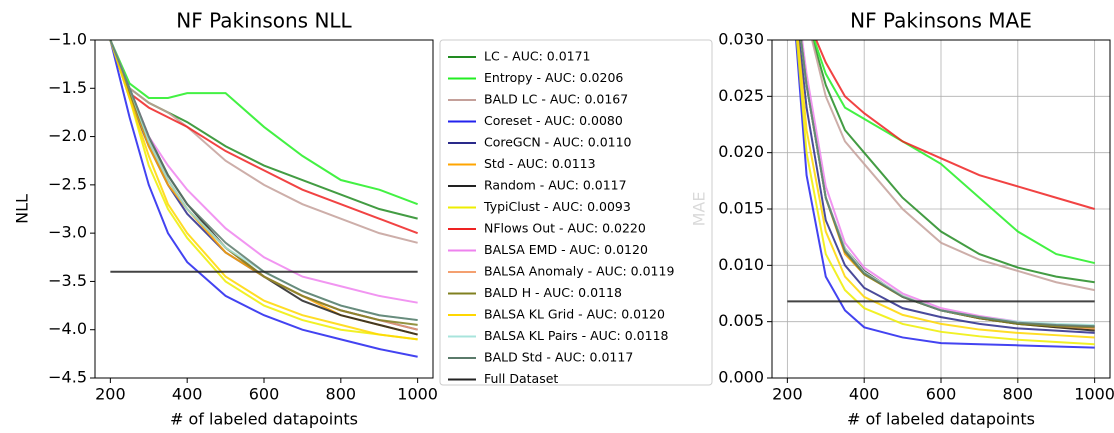 The width and height of the screenshot is (1114, 433). Describe the element at coordinates (574, 314) in the screenshot. I see `legend-label: BALSA KL Grid - AUC: 0.0120` at that location.